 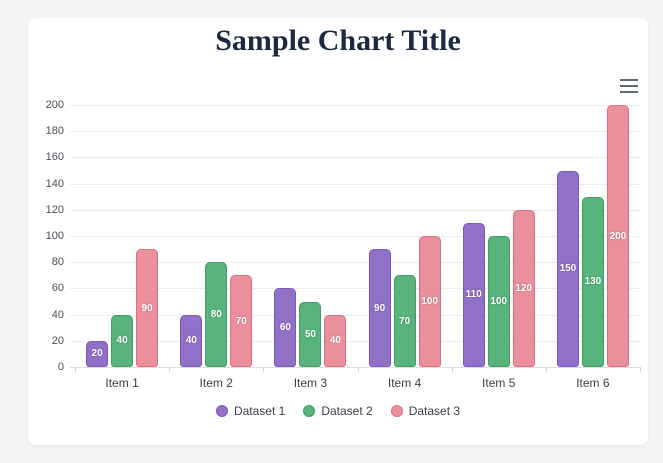 What do you see at coordinates (338, 40) in the screenshot?
I see `chart-title: Sample Chart Title` at bounding box center [338, 40].